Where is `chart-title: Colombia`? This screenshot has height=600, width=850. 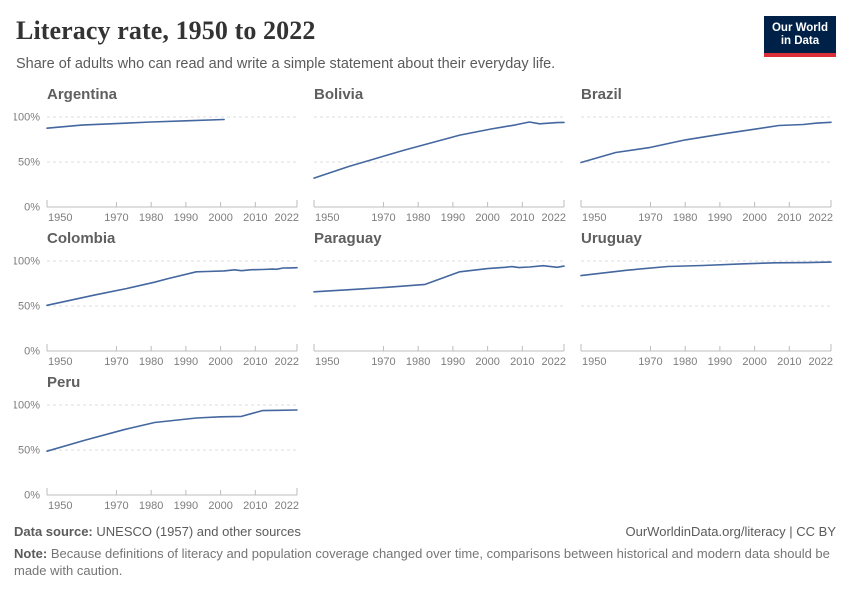 chart-title: Colombia is located at coordinates (81, 238).